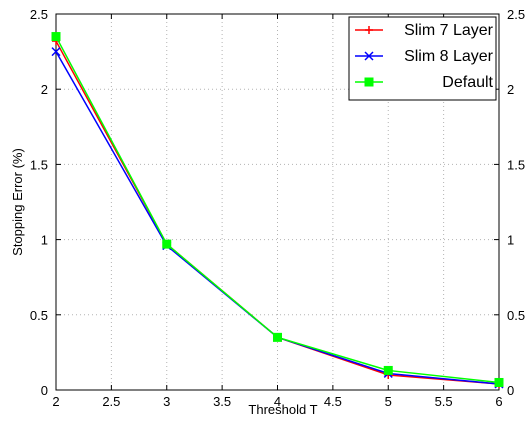 This screenshot has width=529, height=430. I want to click on legend-label: Slim 7 Layer, so click(449, 30).